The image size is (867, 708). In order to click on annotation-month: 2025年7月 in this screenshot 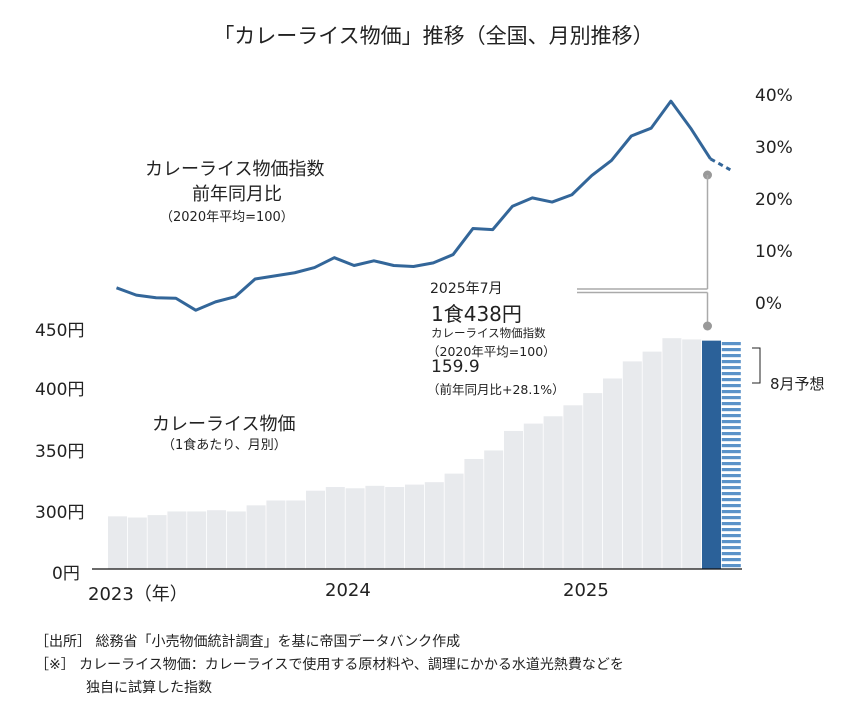, I will do `click(466, 289)`.